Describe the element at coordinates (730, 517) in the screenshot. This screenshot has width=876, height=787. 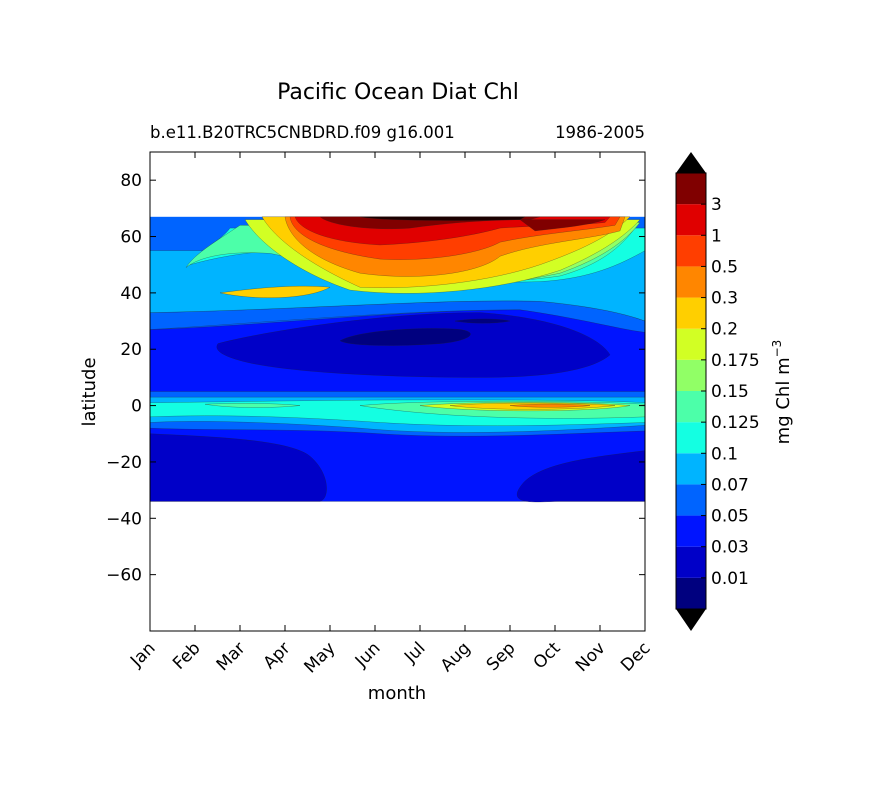
I see `colorbar-tick-label: 0.05` at that location.